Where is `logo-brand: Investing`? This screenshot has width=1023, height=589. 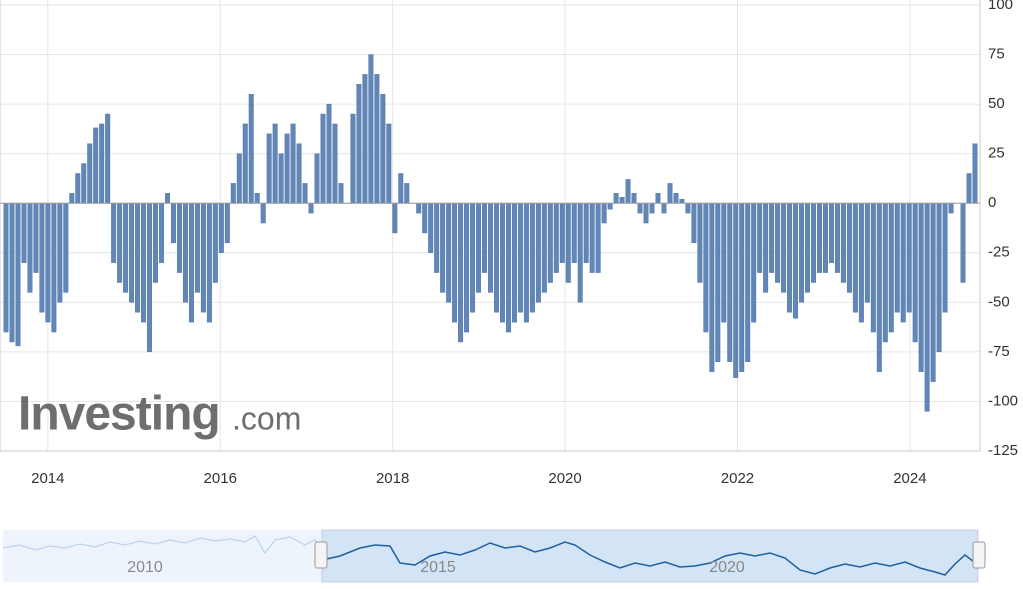 logo-brand: Investing is located at coordinates (119, 414).